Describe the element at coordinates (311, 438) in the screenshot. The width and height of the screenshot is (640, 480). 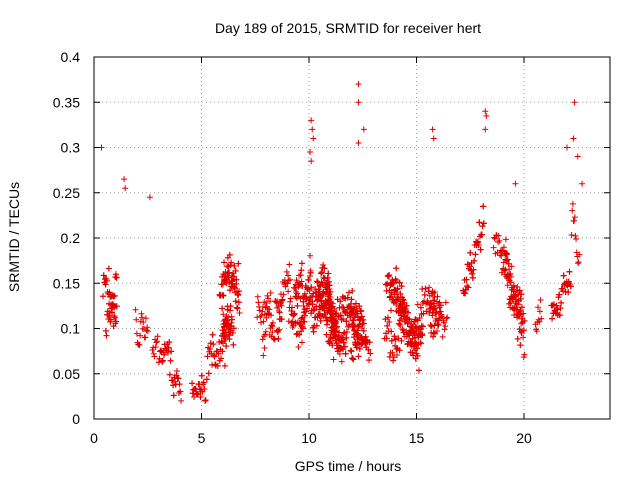
I see `x-tick-labels: 0 5 10 15 20` at that location.